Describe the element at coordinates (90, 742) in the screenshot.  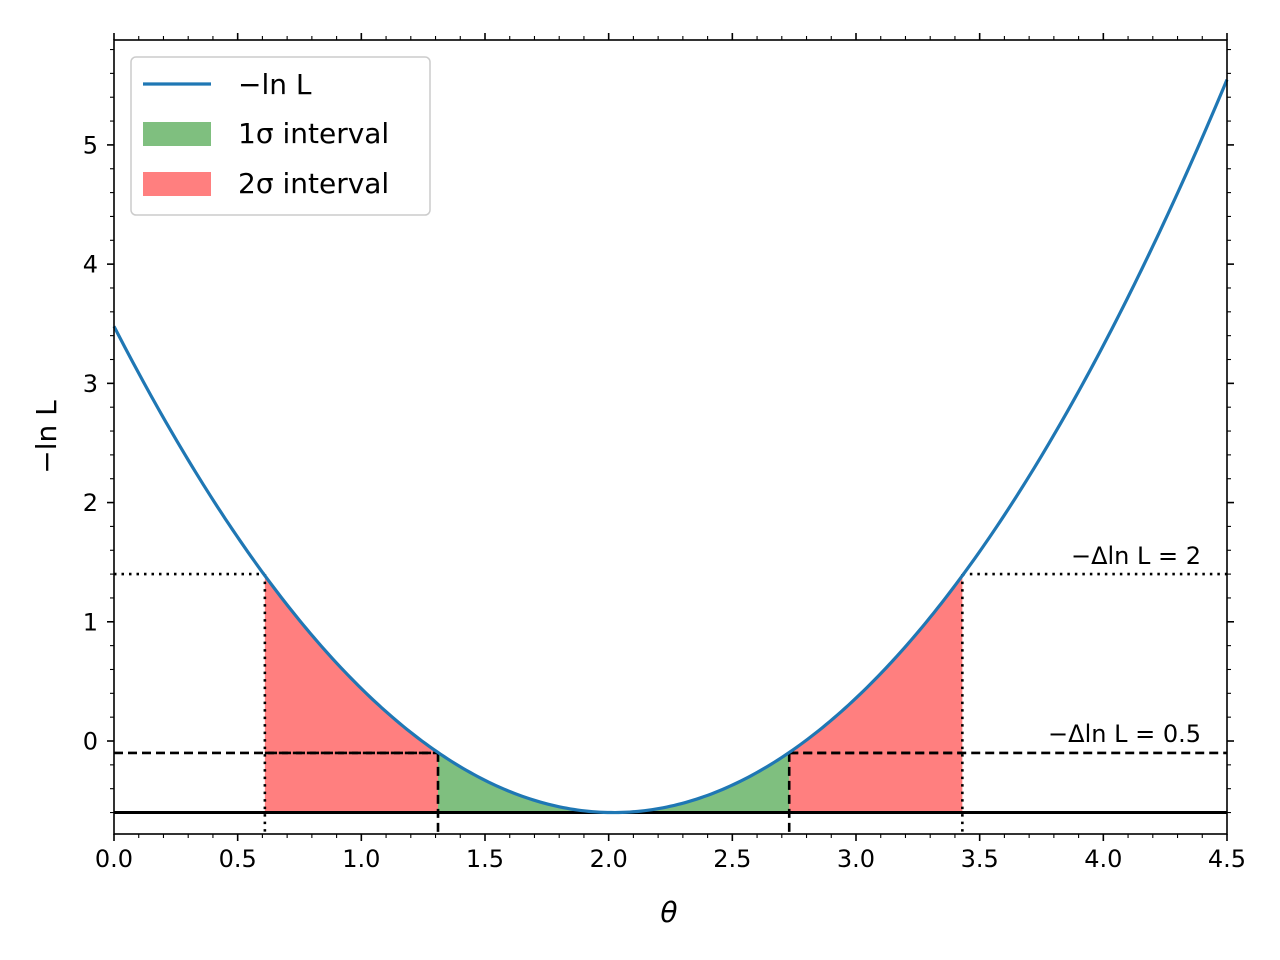
I see `y-tick-label: 0` at that location.